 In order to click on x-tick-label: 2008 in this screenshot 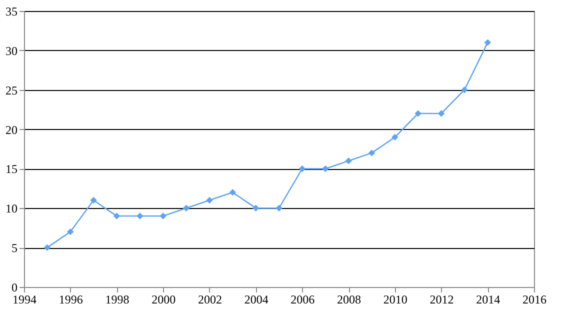, I will do `click(349, 299)`.